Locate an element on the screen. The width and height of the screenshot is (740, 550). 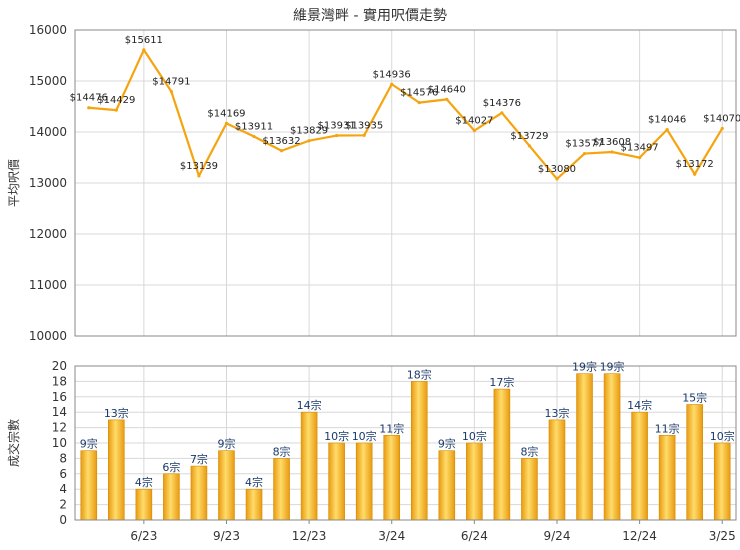
x-axis-tick-label: 6/23 is located at coordinates (143, 536).